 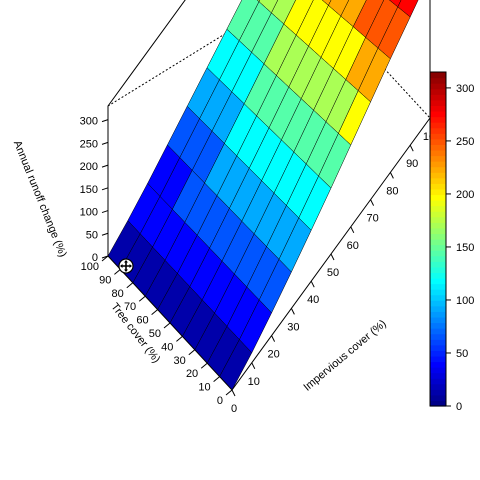 I want to click on impervious-cover-tick-label: 80, so click(x=392, y=191).